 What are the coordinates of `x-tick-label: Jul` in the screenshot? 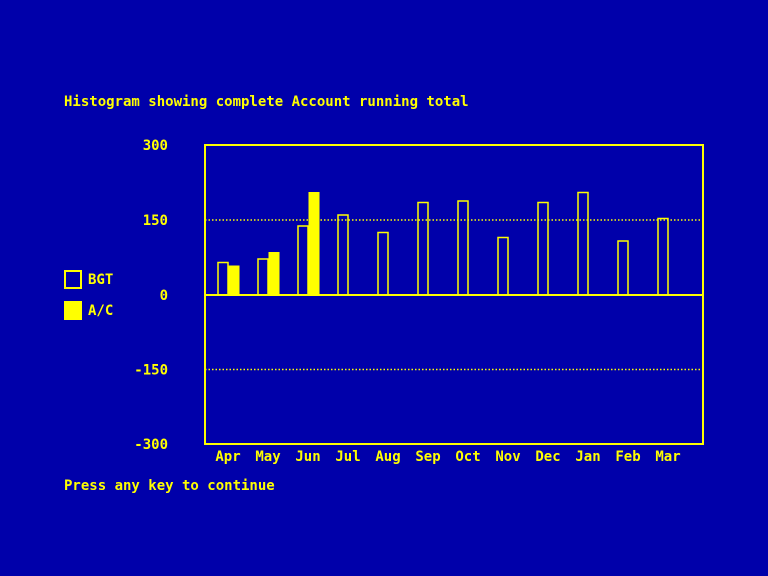 It's located at (347, 457).